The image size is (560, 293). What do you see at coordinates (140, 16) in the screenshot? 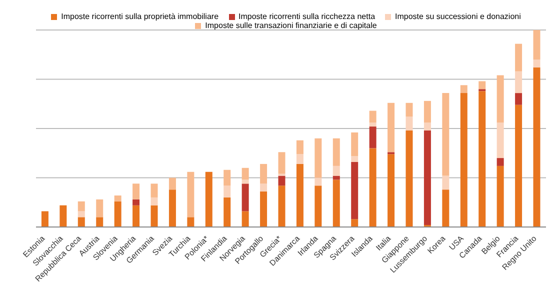
I see `legend-label: Imposte ricorrenti sulla proprietà immobiliare` at bounding box center [140, 16].